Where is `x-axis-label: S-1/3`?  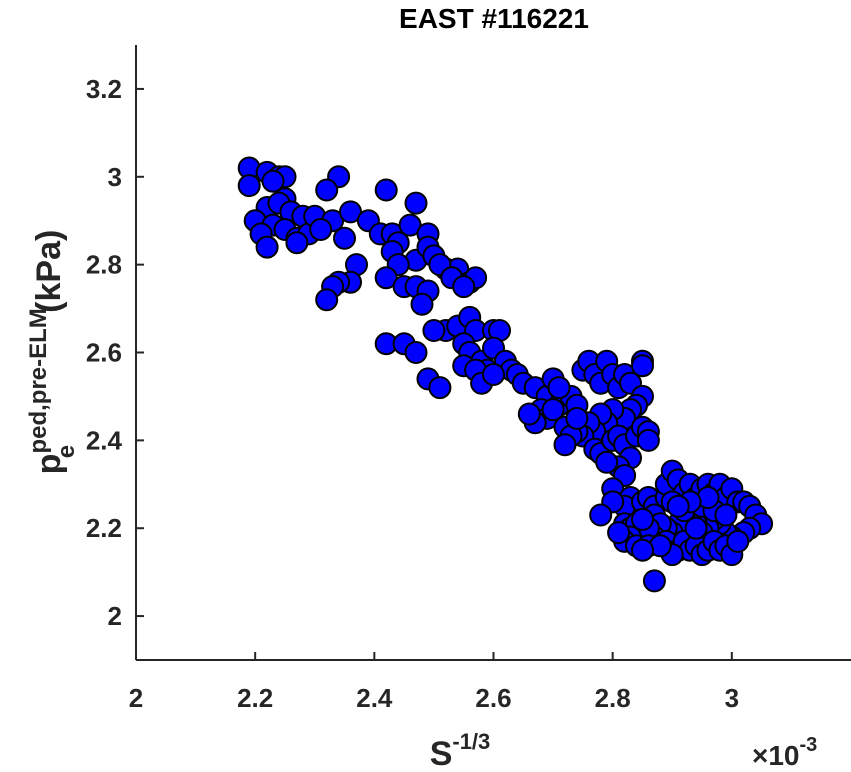
x-axis-label: S-1/3 is located at coordinates (460, 750).